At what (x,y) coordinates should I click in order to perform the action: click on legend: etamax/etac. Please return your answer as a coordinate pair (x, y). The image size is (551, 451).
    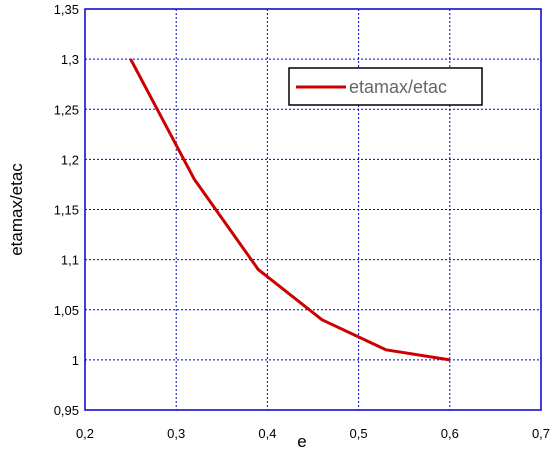
    Looking at the image, I should click on (385, 86).